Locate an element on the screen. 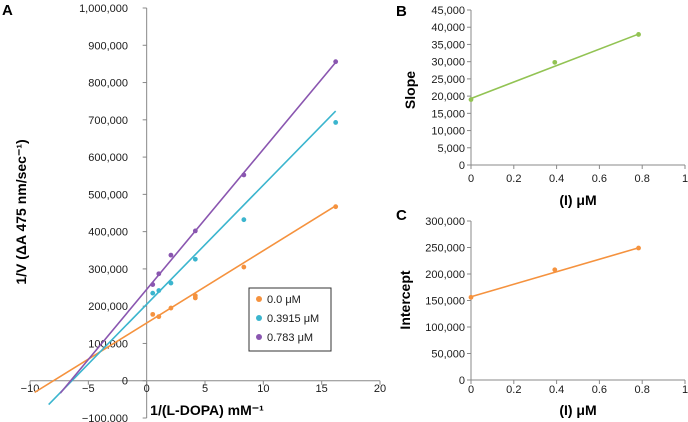 This screenshot has height=422, width=688. x-tick-label: 20 is located at coordinates (380, 389).